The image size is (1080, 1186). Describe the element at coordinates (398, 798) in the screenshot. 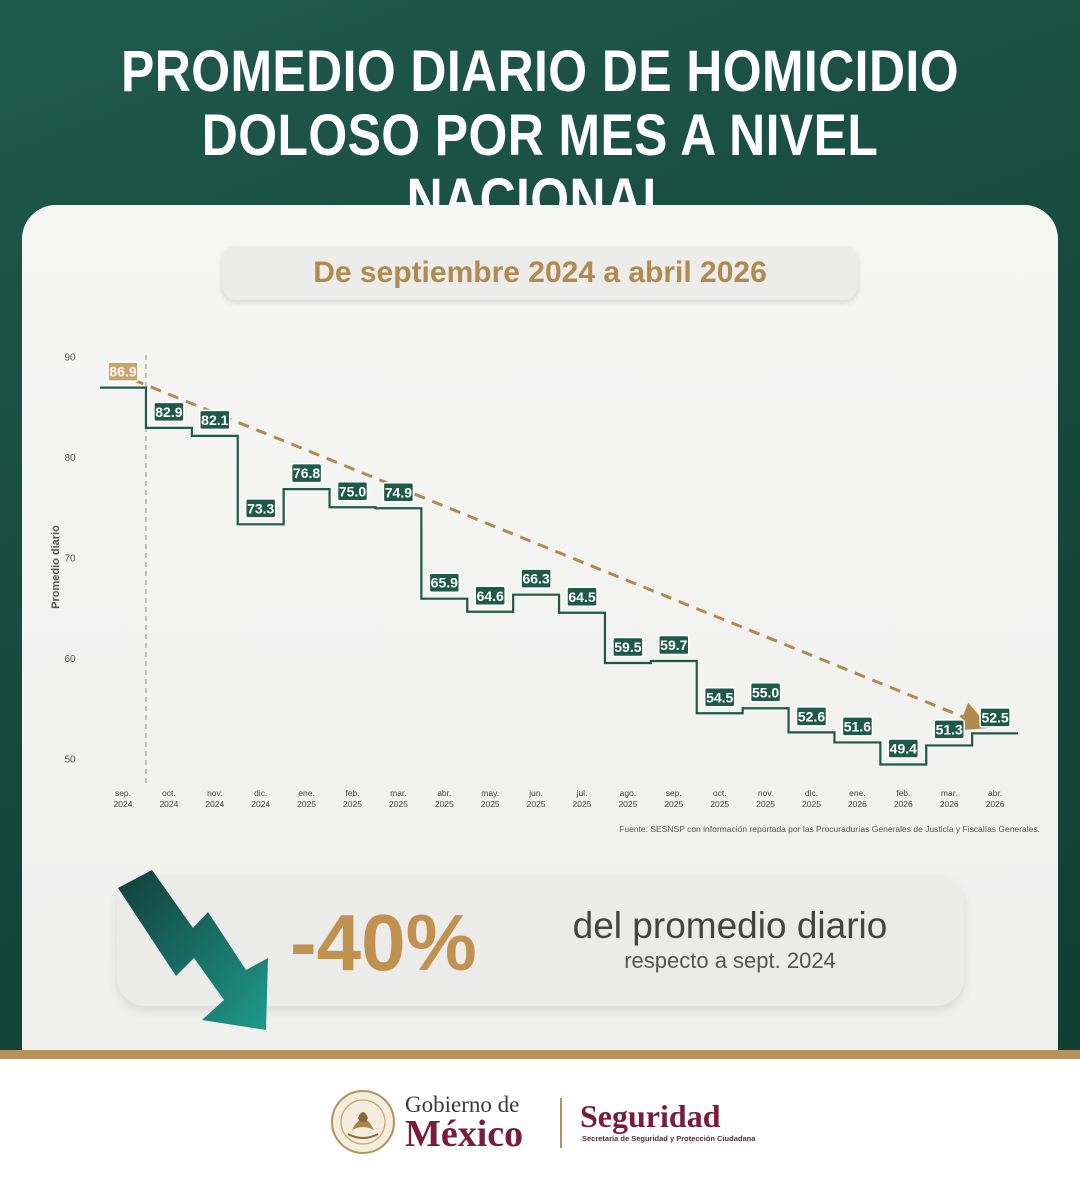

I see `x-tick-label: mar. 2025` at that location.